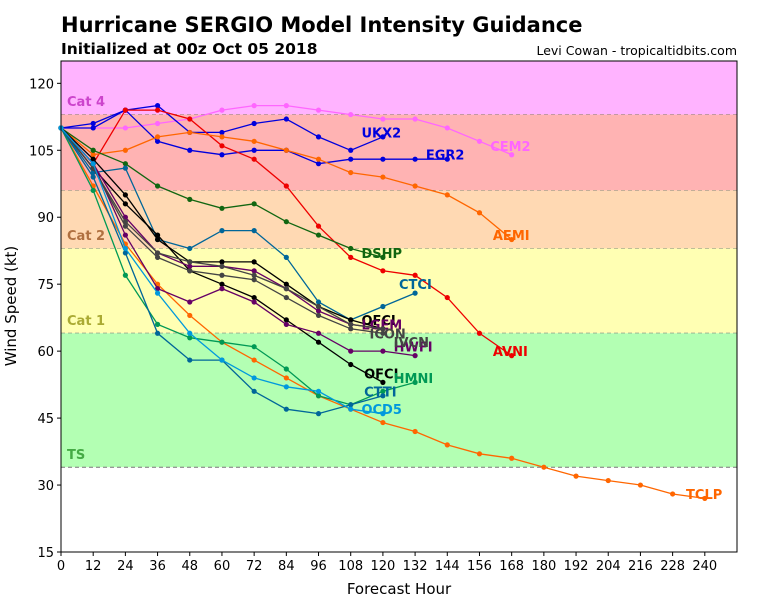 The width and height of the screenshot is (768, 600). I want to click on chart-subtitle: Initialized at 00z Oct 05 2018, so click(189, 49).